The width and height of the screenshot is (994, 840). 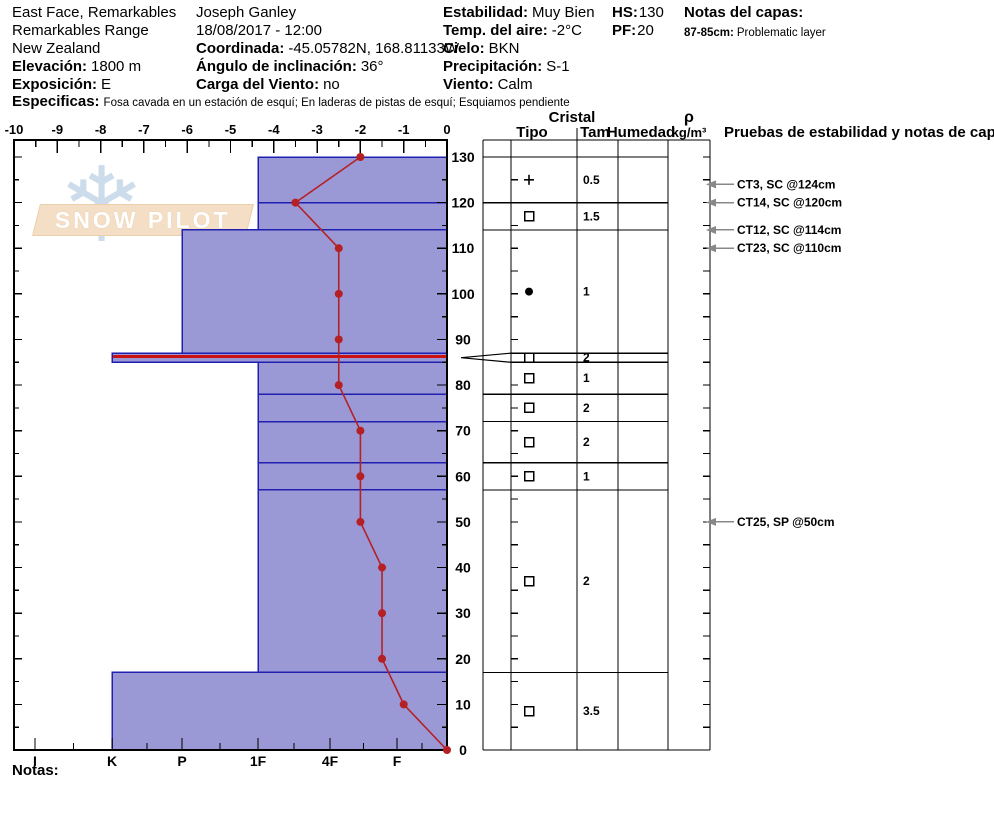 What do you see at coordinates (755, 33) in the screenshot?
I see `layer-note: 87-85cm: Problematic layer` at bounding box center [755, 33].